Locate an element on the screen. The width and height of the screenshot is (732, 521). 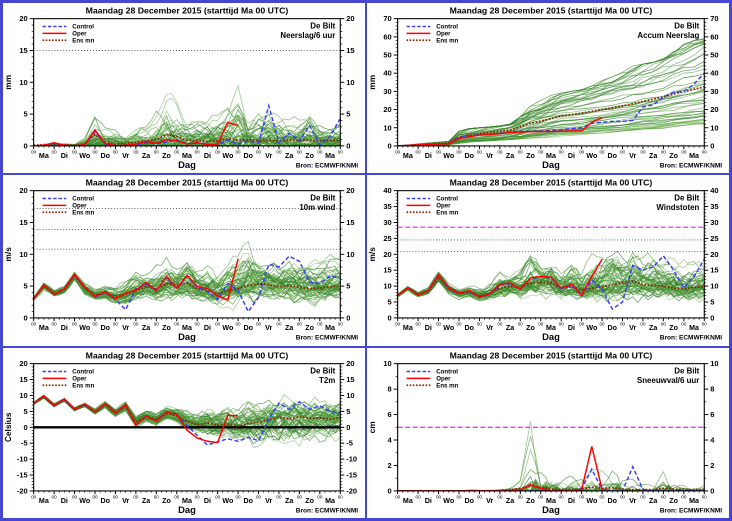
svg-text: -15 is located at coordinates (351, 474).